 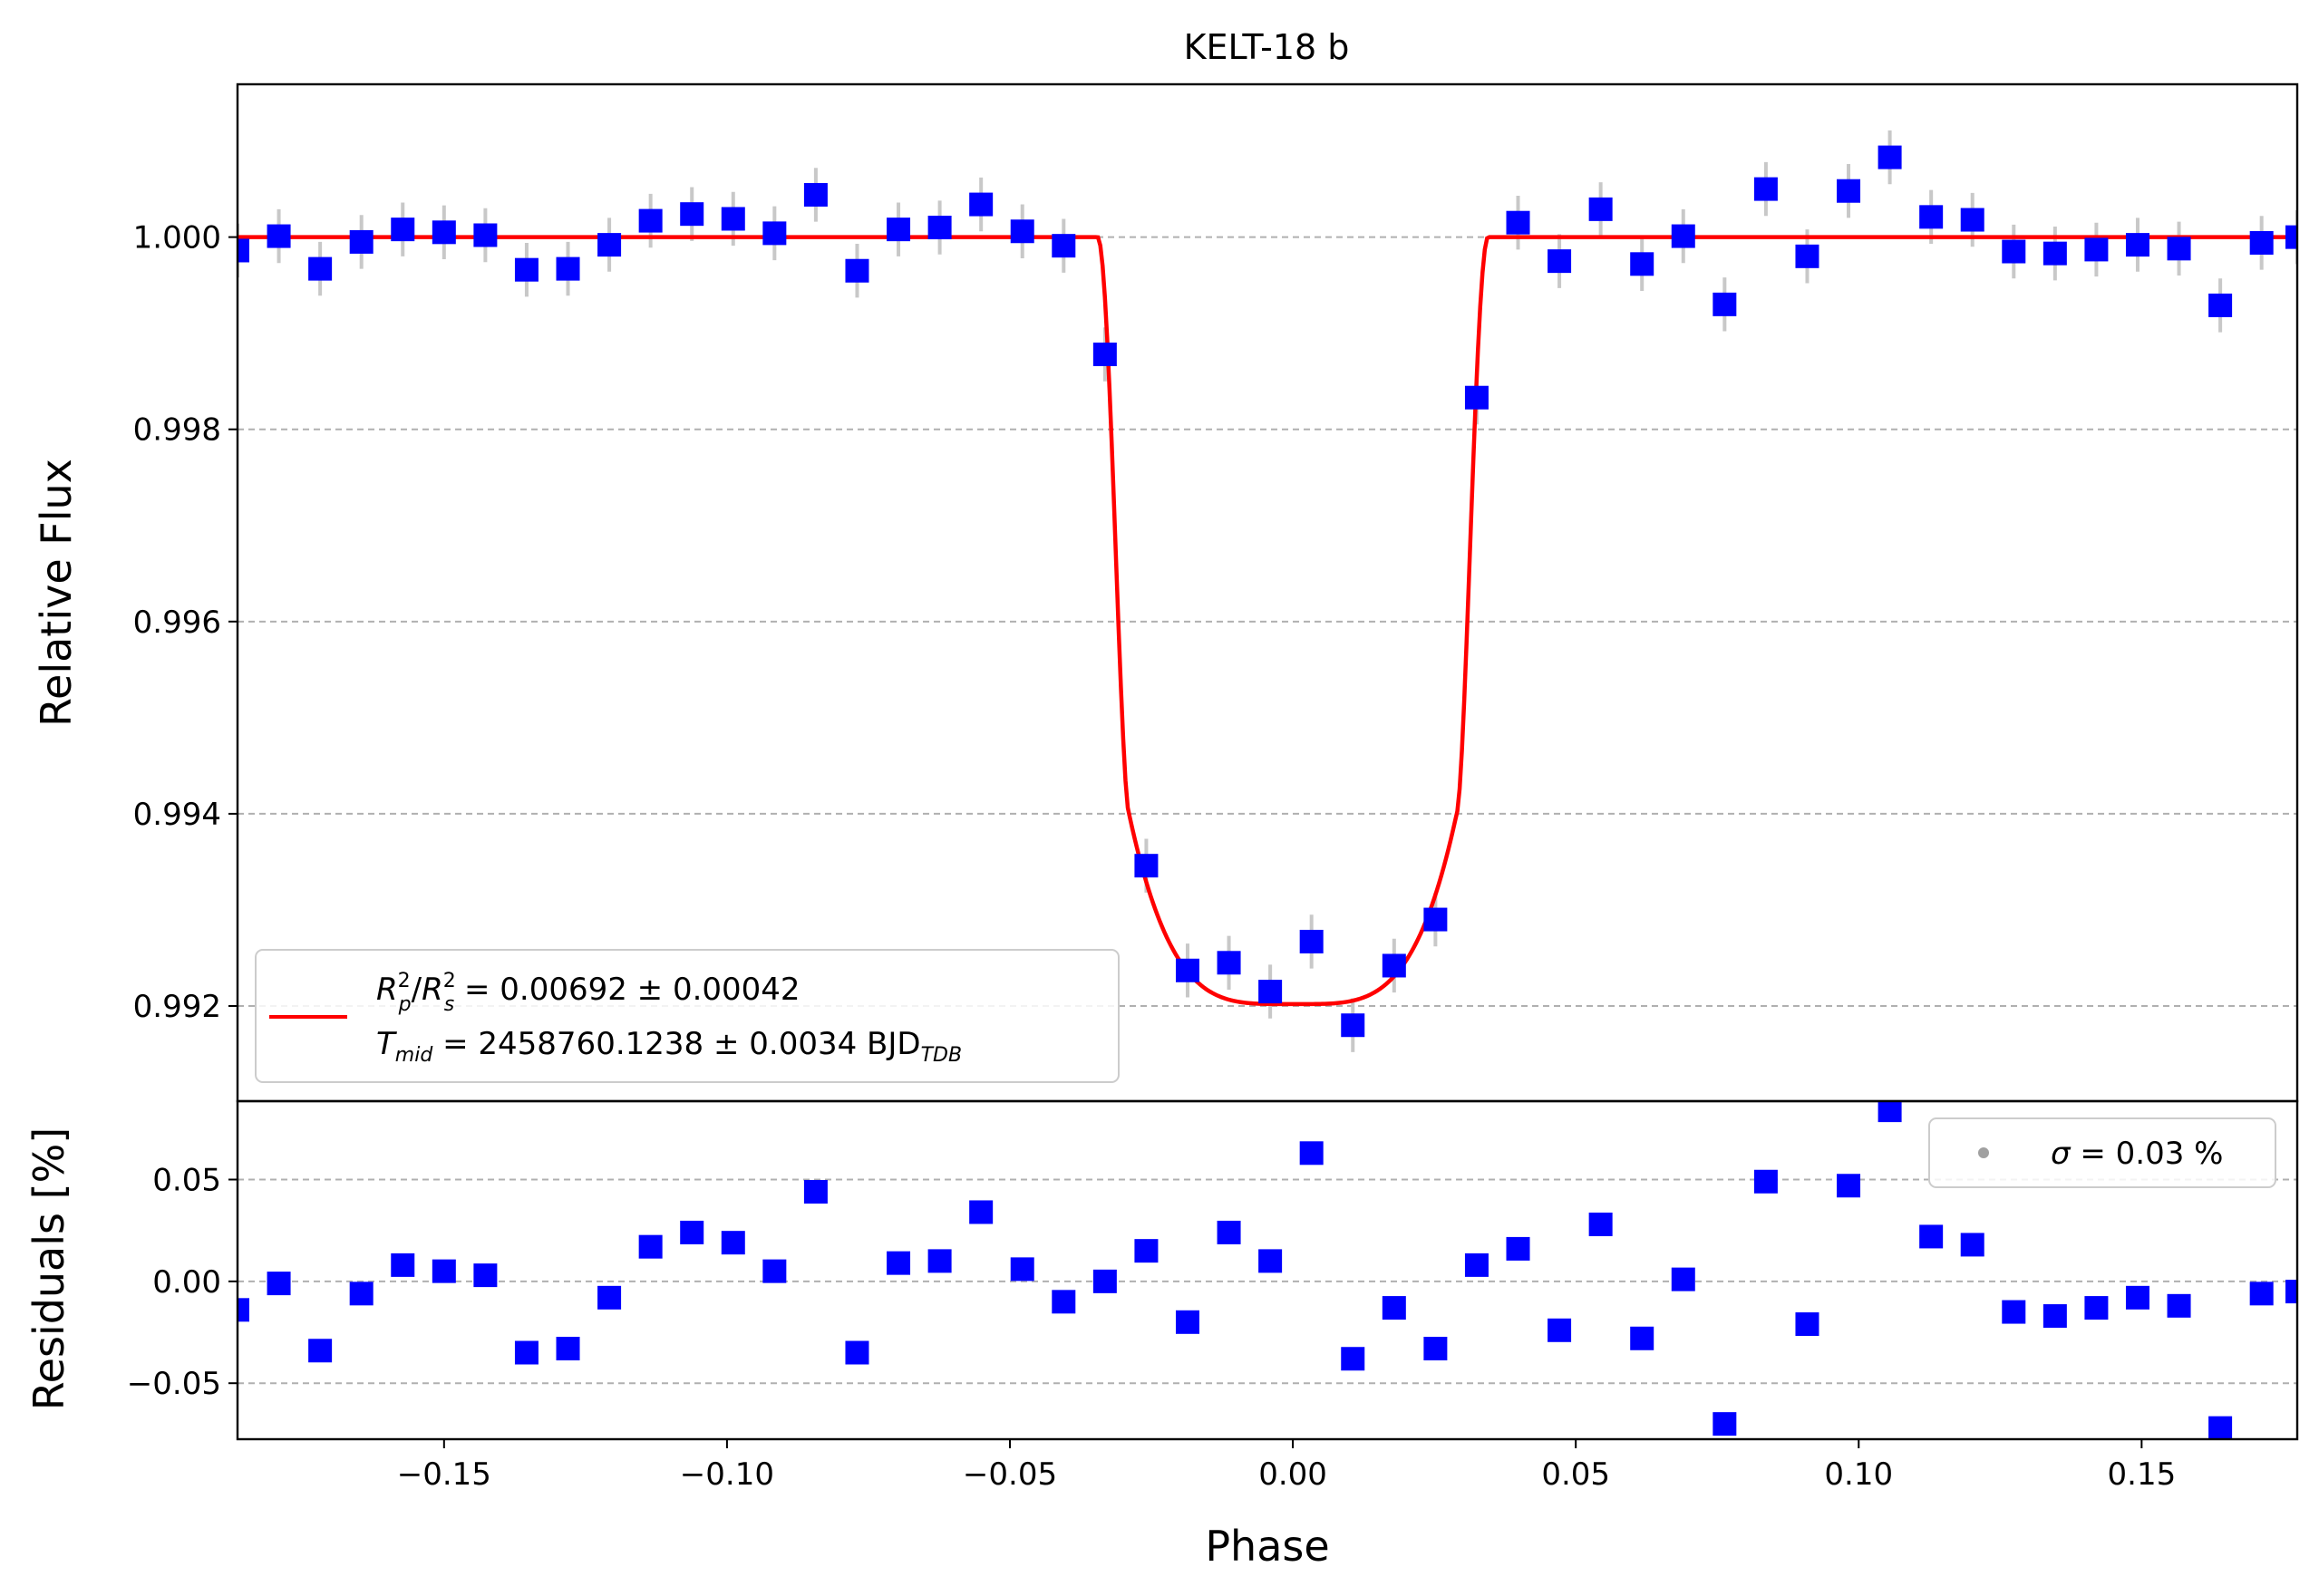 I want to click on x-axis-label: Phase, so click(x=1267, y=1546).